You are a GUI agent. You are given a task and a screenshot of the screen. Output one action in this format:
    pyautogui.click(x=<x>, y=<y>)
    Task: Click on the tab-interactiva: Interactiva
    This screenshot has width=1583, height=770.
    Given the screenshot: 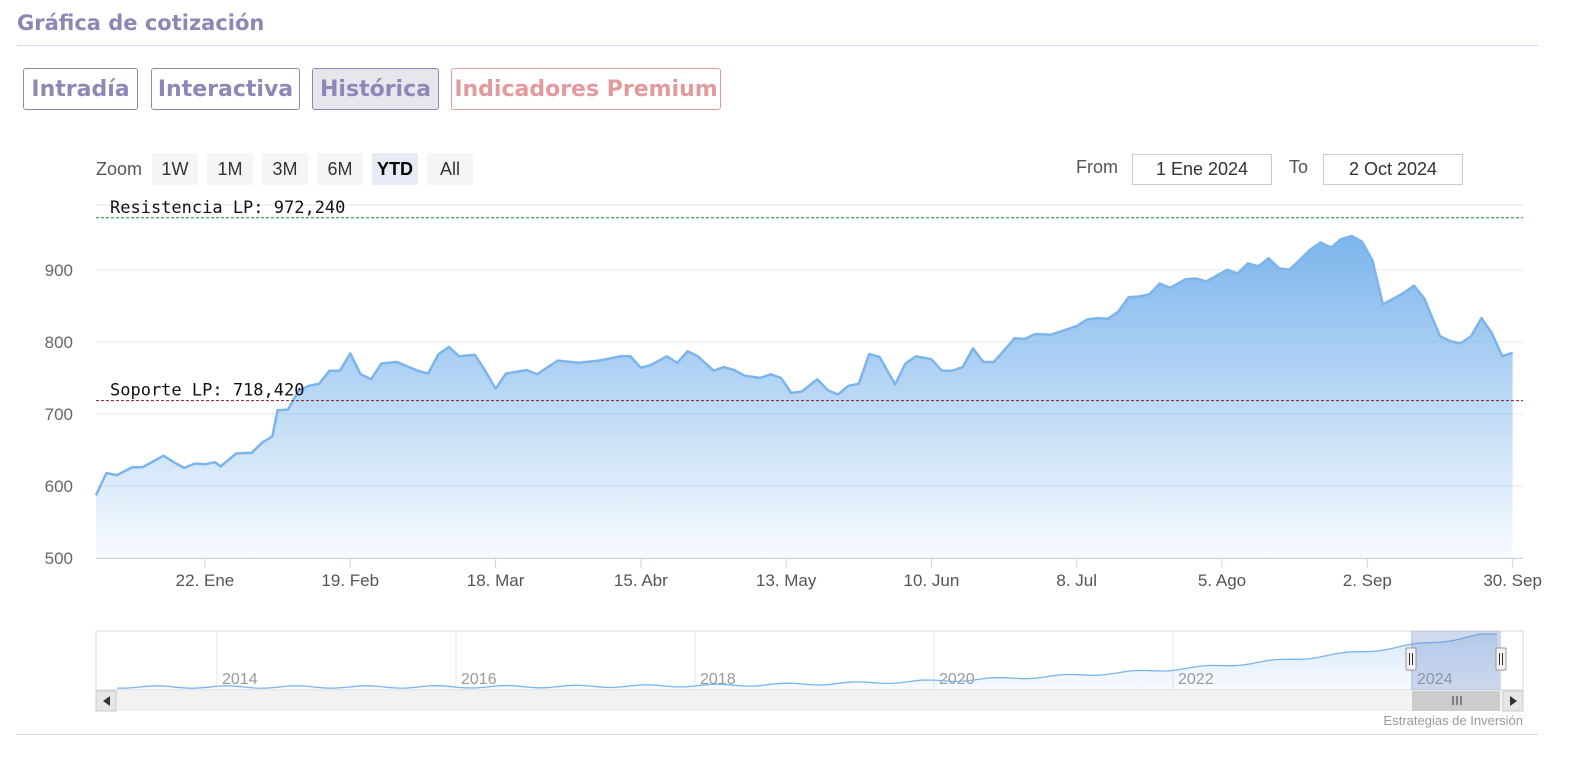 What is the action you would take?
    pyautogui.click(x=225, y=89)
    